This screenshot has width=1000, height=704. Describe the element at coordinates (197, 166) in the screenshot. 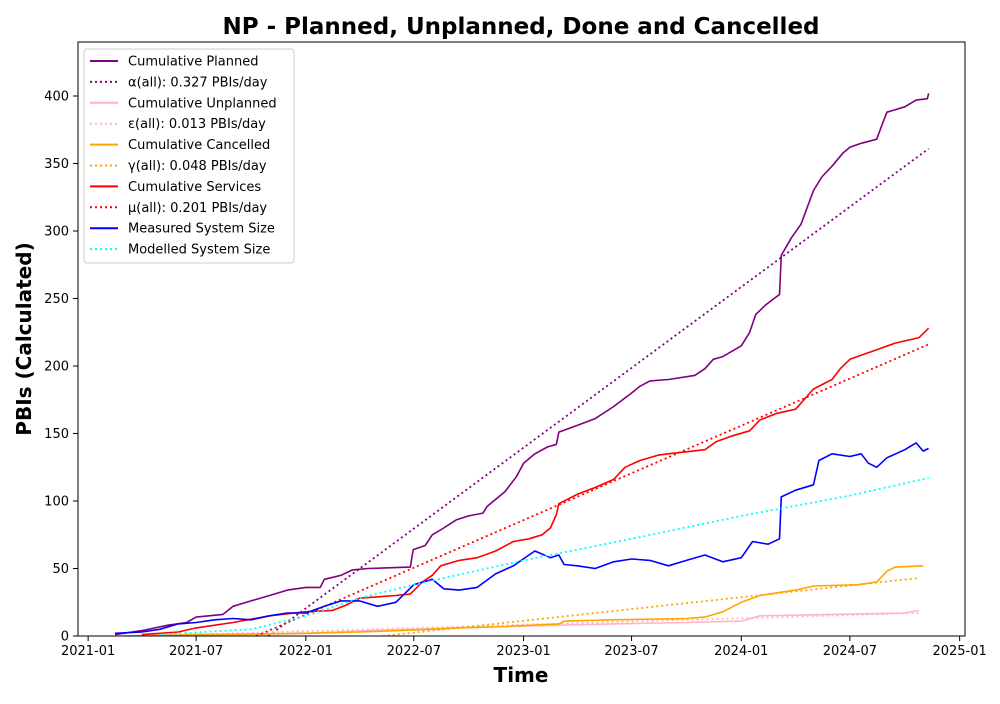

I see `legend-entry-label: γ(all): 0.048 PBIs/day` at that location.